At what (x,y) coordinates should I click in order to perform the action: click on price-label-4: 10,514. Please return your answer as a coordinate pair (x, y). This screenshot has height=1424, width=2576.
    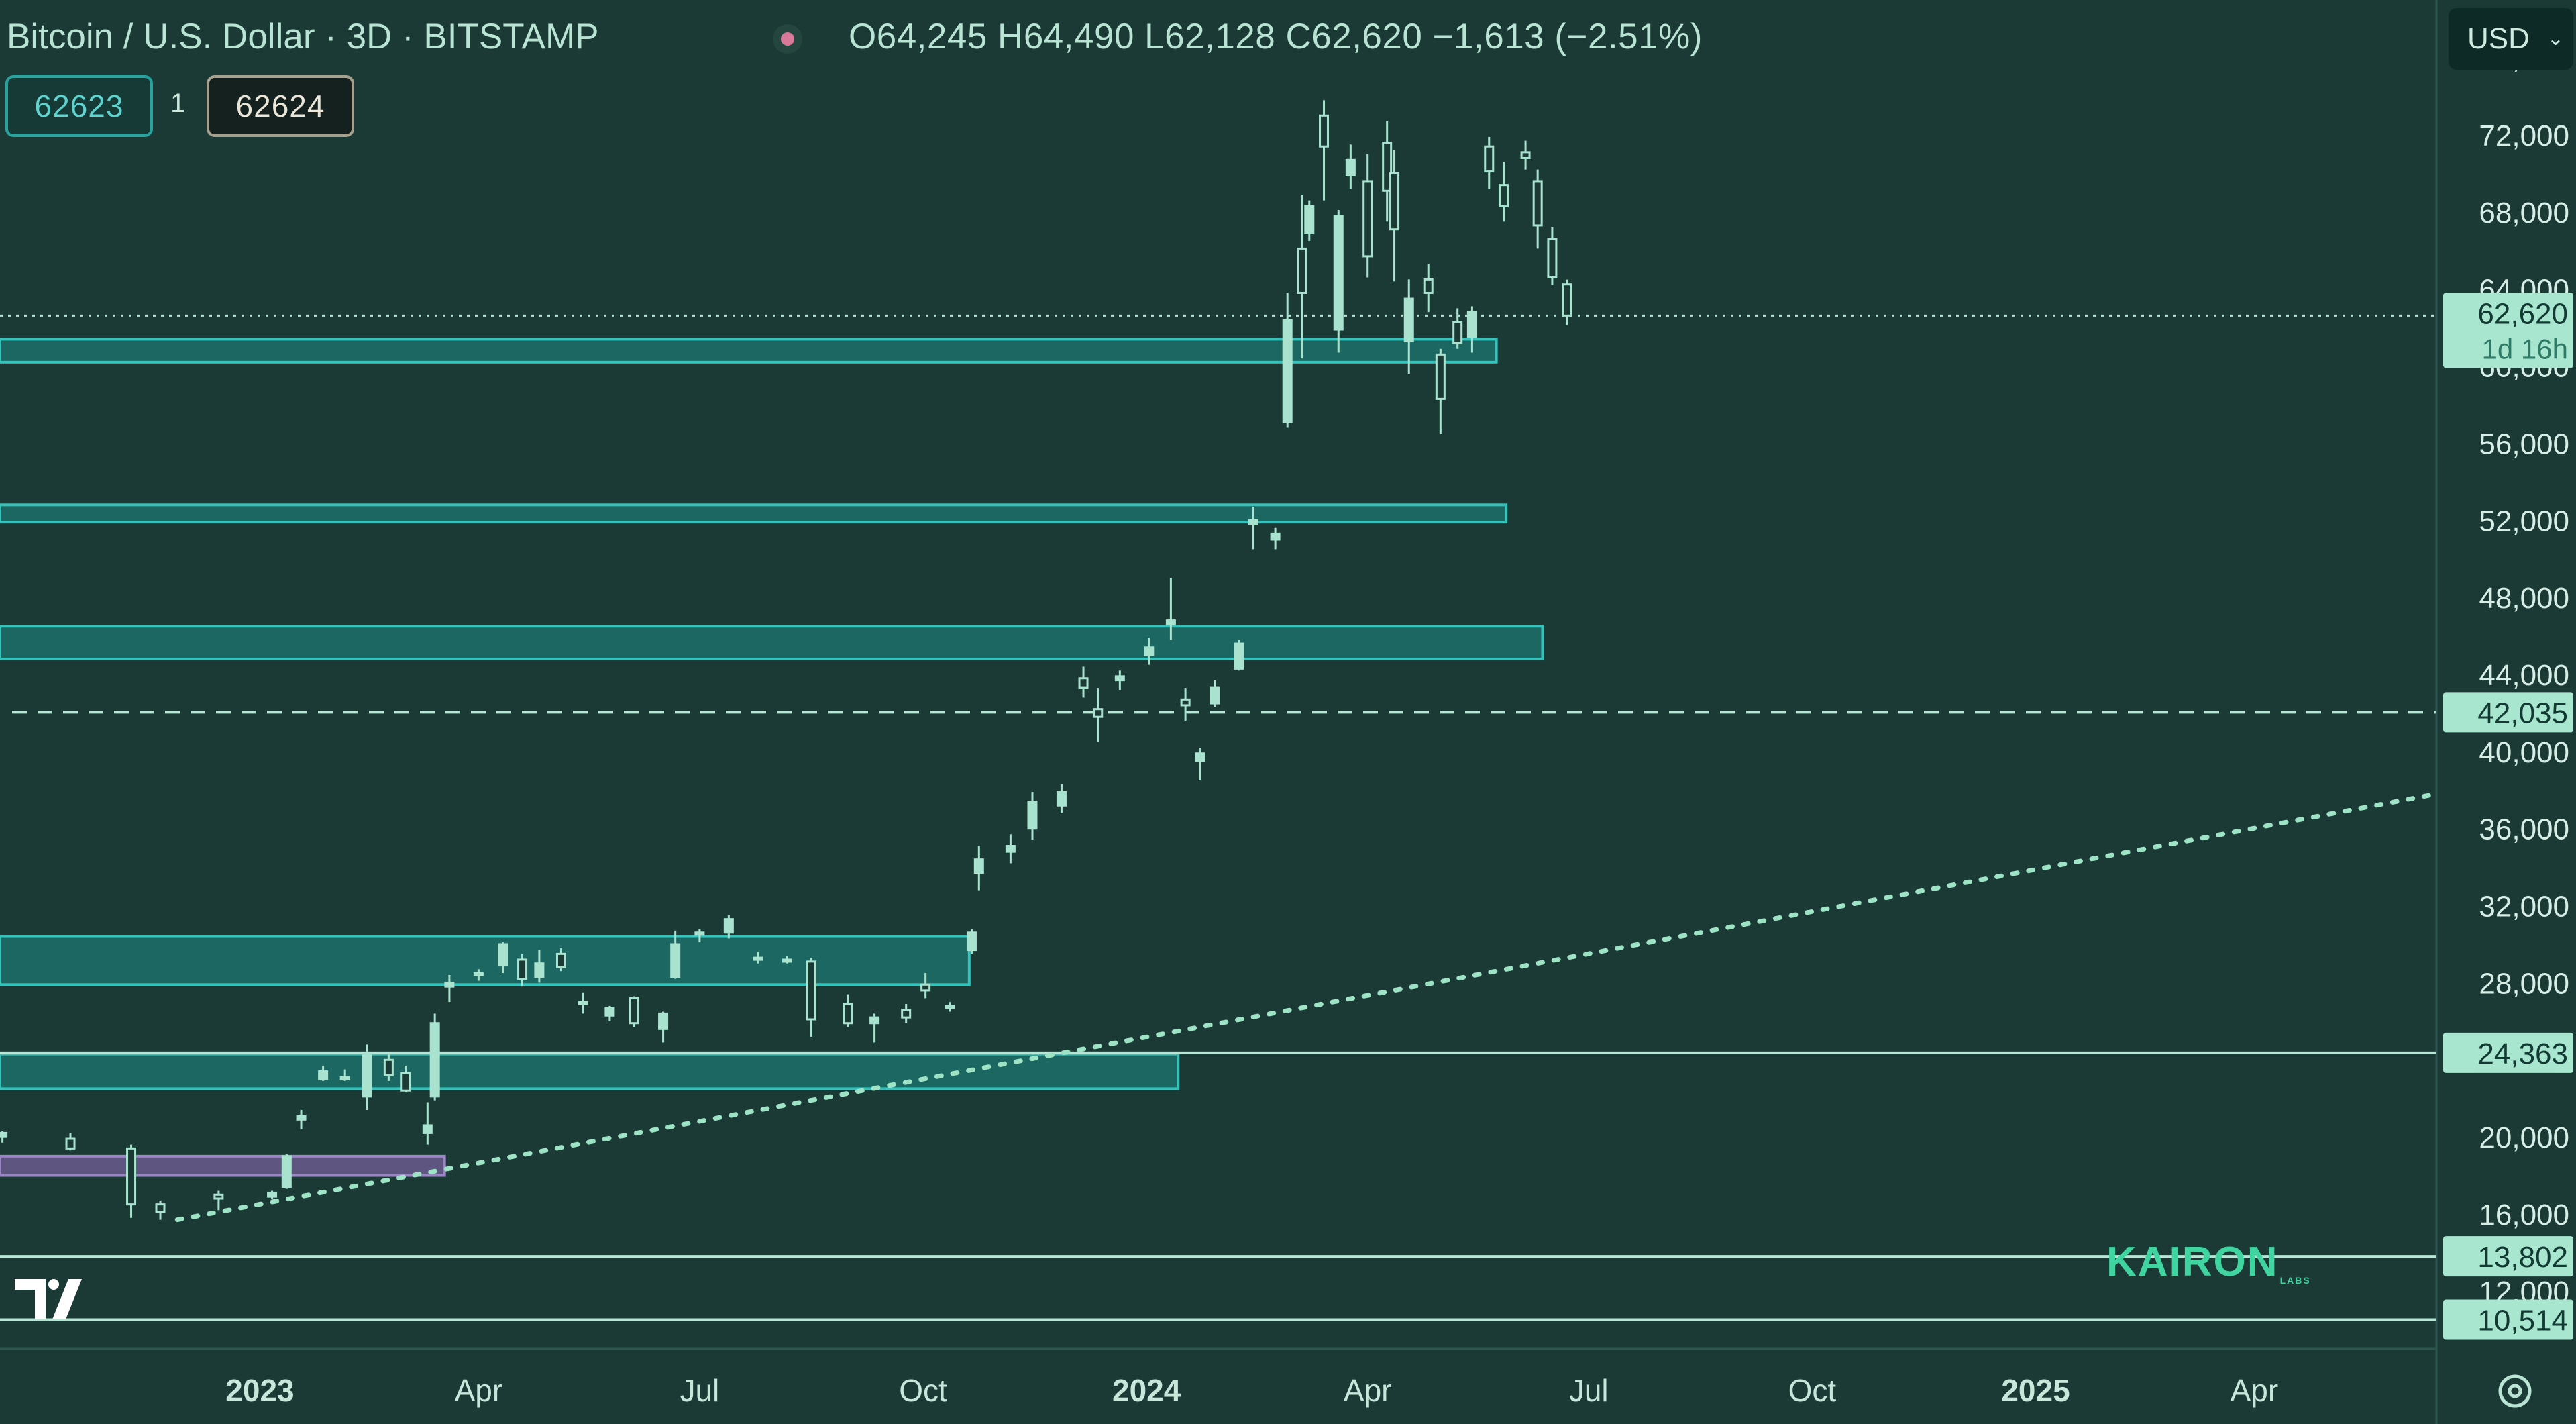
    Looking at the image, I should click on (2522, 1321).